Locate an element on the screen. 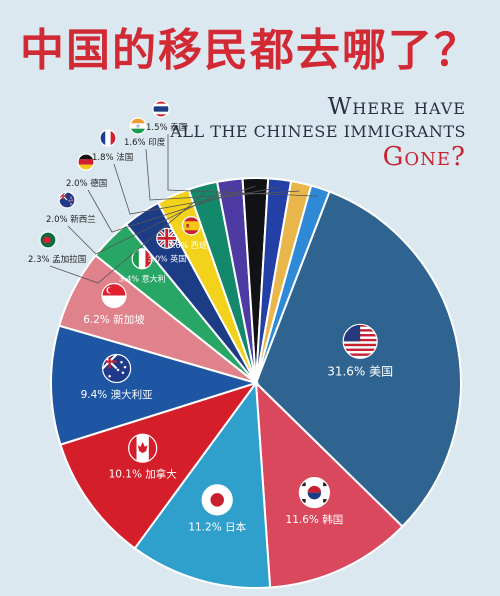 The width and height of the screenshot is (500, 596). slice-label: 11.2% 日本 is located at coordinates (217, 526).